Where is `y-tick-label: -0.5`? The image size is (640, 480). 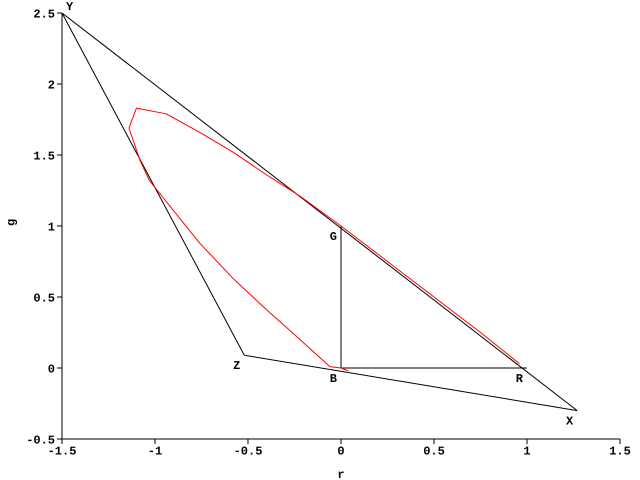 y-tick-label: -0.5 is located at coordinates (40, 440).